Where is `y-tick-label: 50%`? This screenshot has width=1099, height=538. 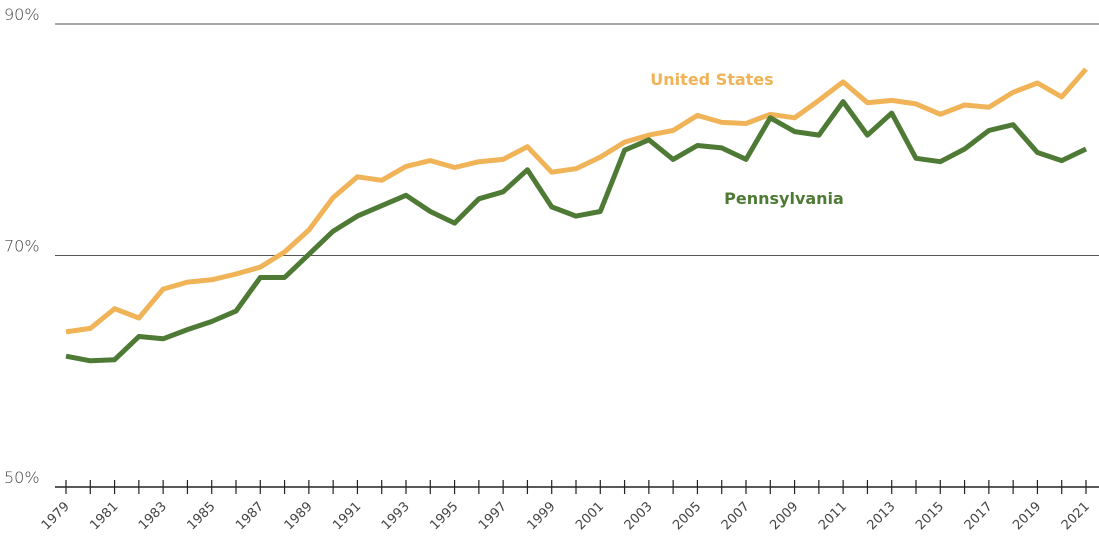 y-tick-label: 50% is located at coordinates (22, 477).